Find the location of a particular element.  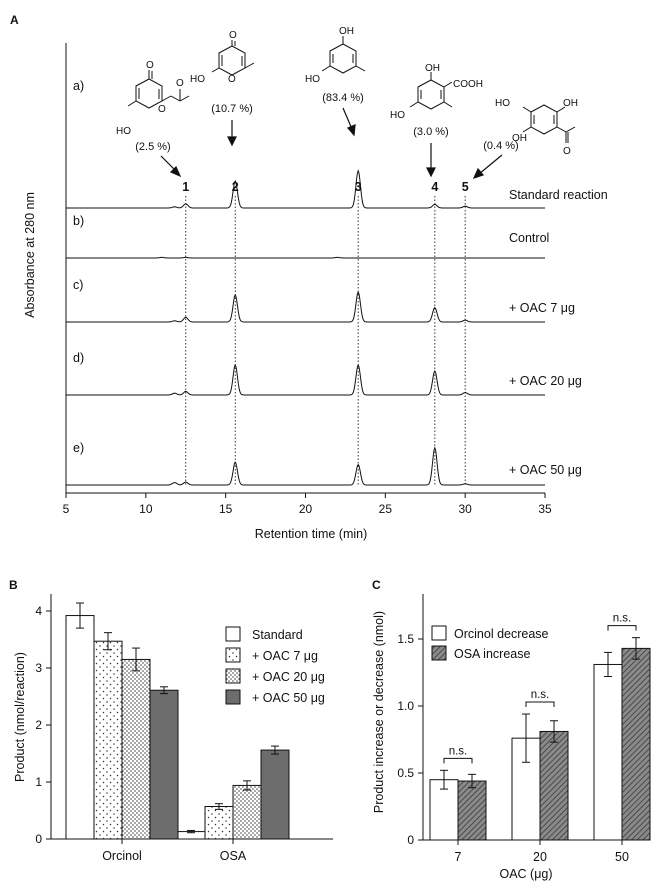

legend-label-c: OSA increase is located at coordinates (492, 654).